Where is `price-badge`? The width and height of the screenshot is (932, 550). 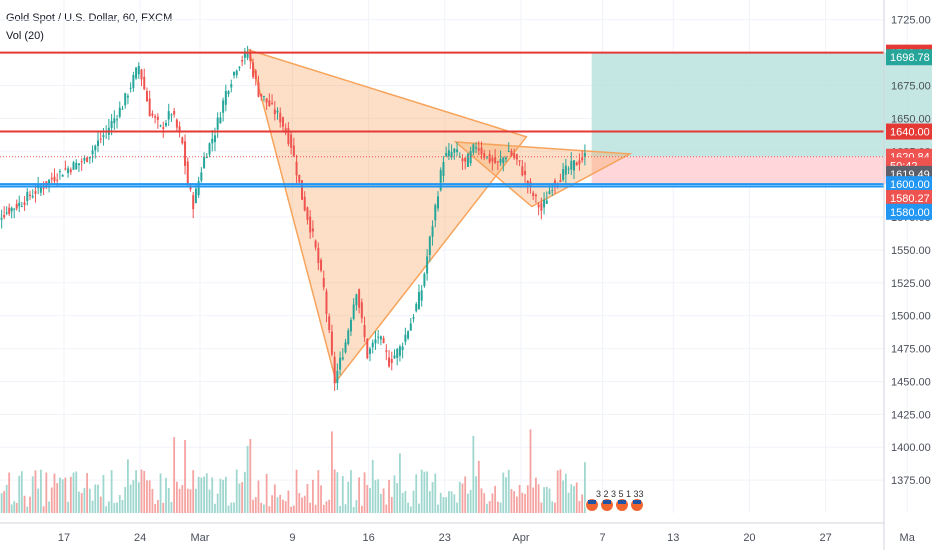
price-badge is located at coordinates (909, 197).